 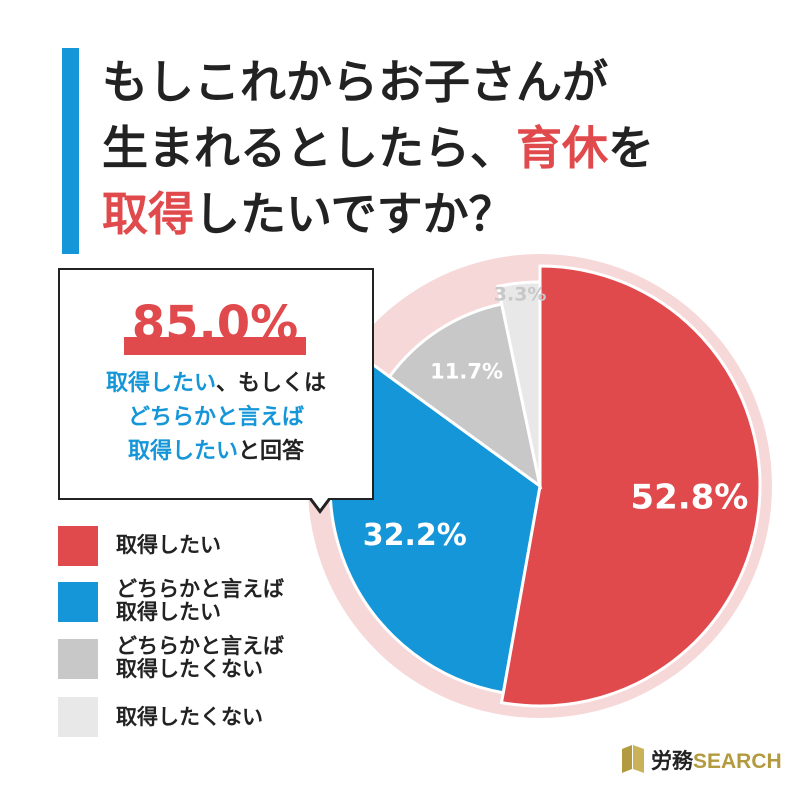 I want to click on legend-label-1: 取得したい, so click(x=168, y=545).